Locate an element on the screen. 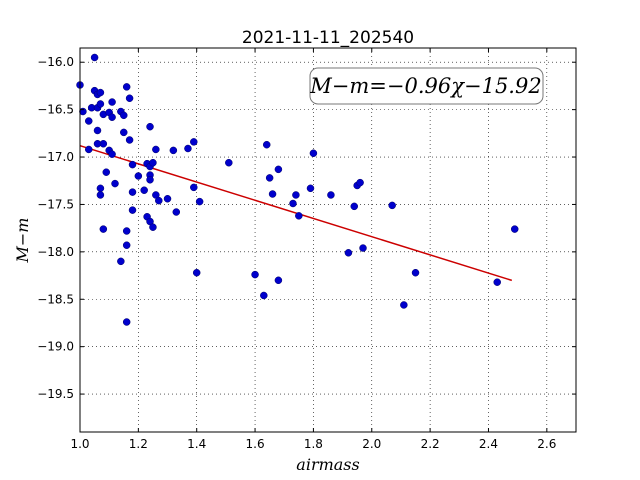 The width and height of the screenshot is (640, 480). fit-equation-label: M−m=−0.96χ−15.92 is located at coordinates (425, 86).